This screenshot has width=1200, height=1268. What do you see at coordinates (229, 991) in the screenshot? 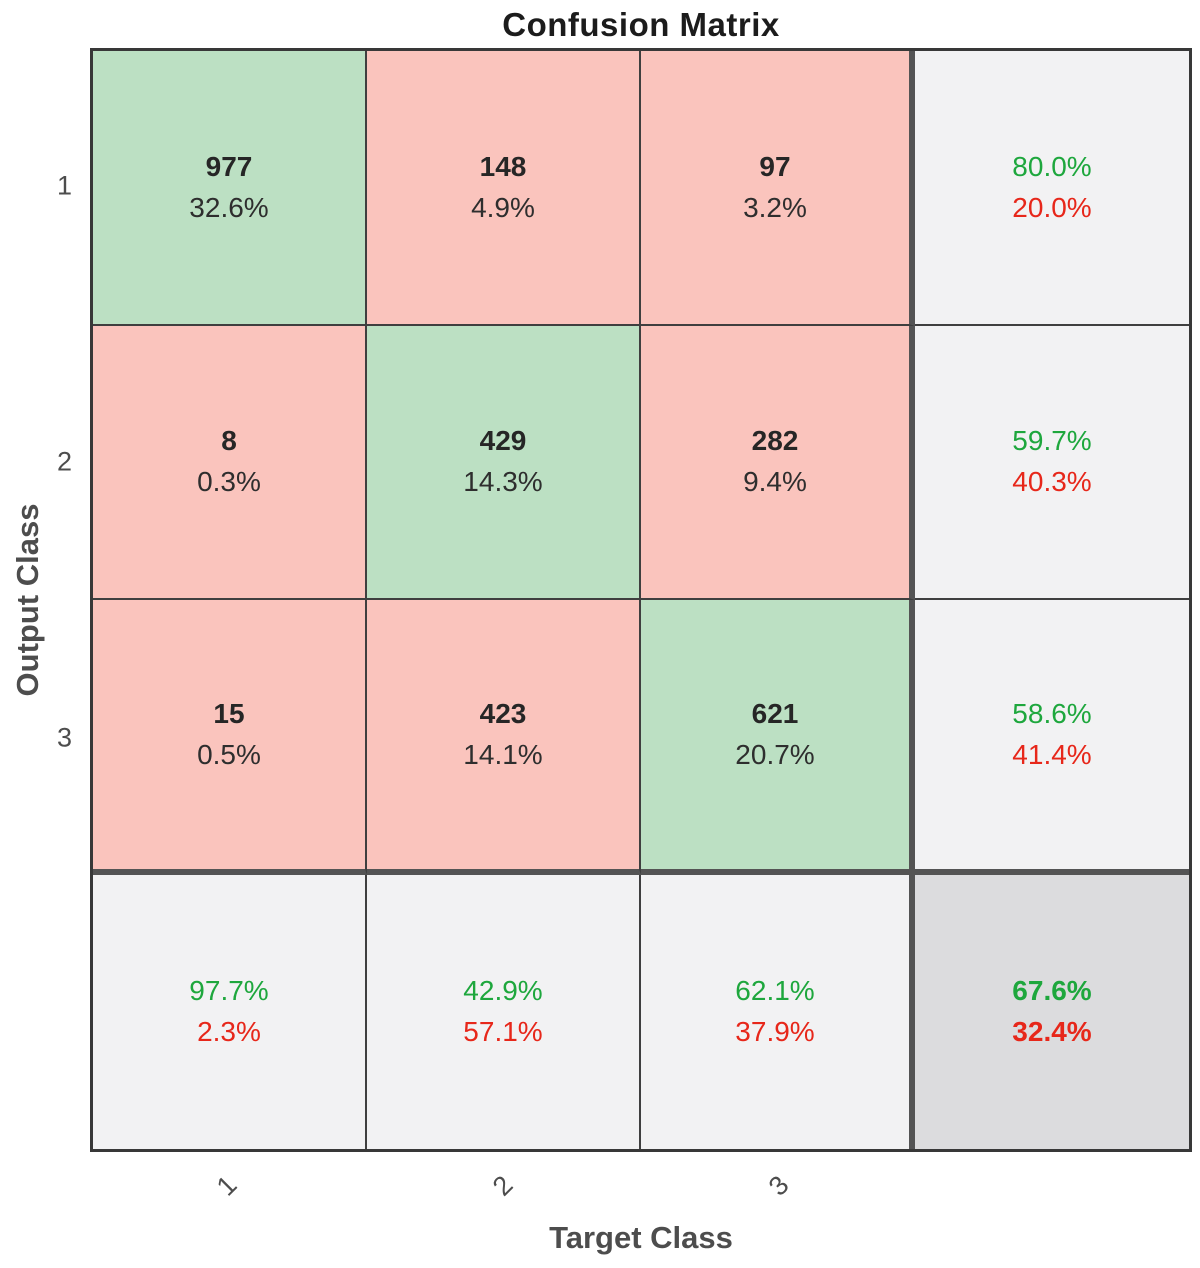
I see `summary-good-percent: 97.7%` at bounding box center [229, 991].